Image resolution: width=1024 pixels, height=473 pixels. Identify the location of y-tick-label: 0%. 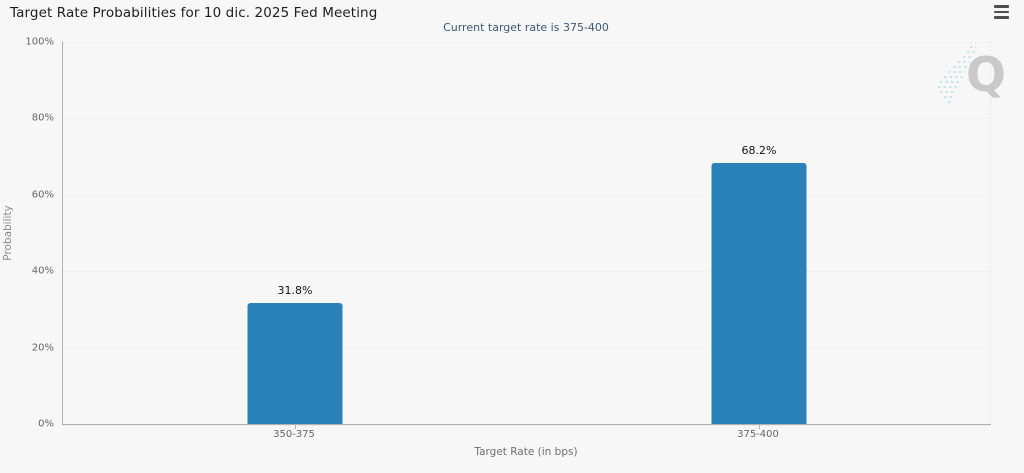
(46, 424).